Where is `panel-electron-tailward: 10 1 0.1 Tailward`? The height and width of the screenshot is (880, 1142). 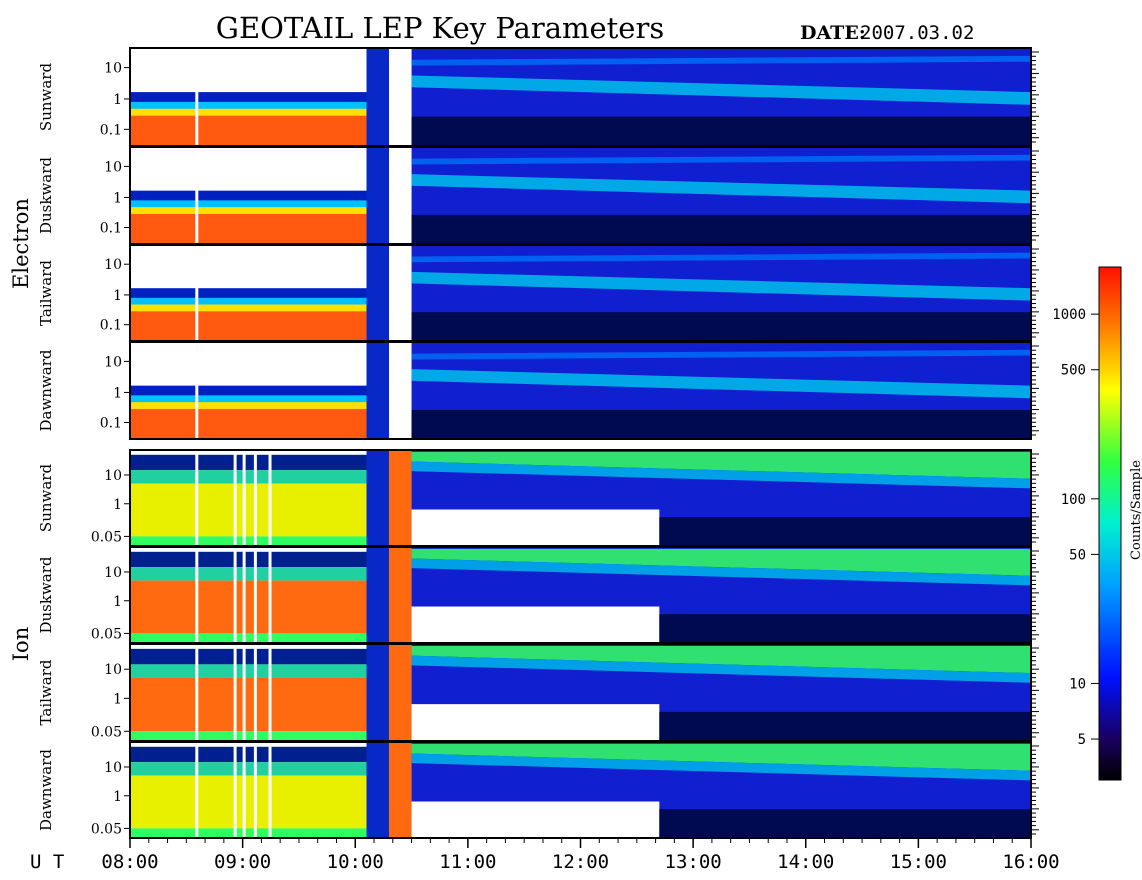 panel-electron-tailward: 10 1 0.1 Tailward is located at coordinates (538, 293).